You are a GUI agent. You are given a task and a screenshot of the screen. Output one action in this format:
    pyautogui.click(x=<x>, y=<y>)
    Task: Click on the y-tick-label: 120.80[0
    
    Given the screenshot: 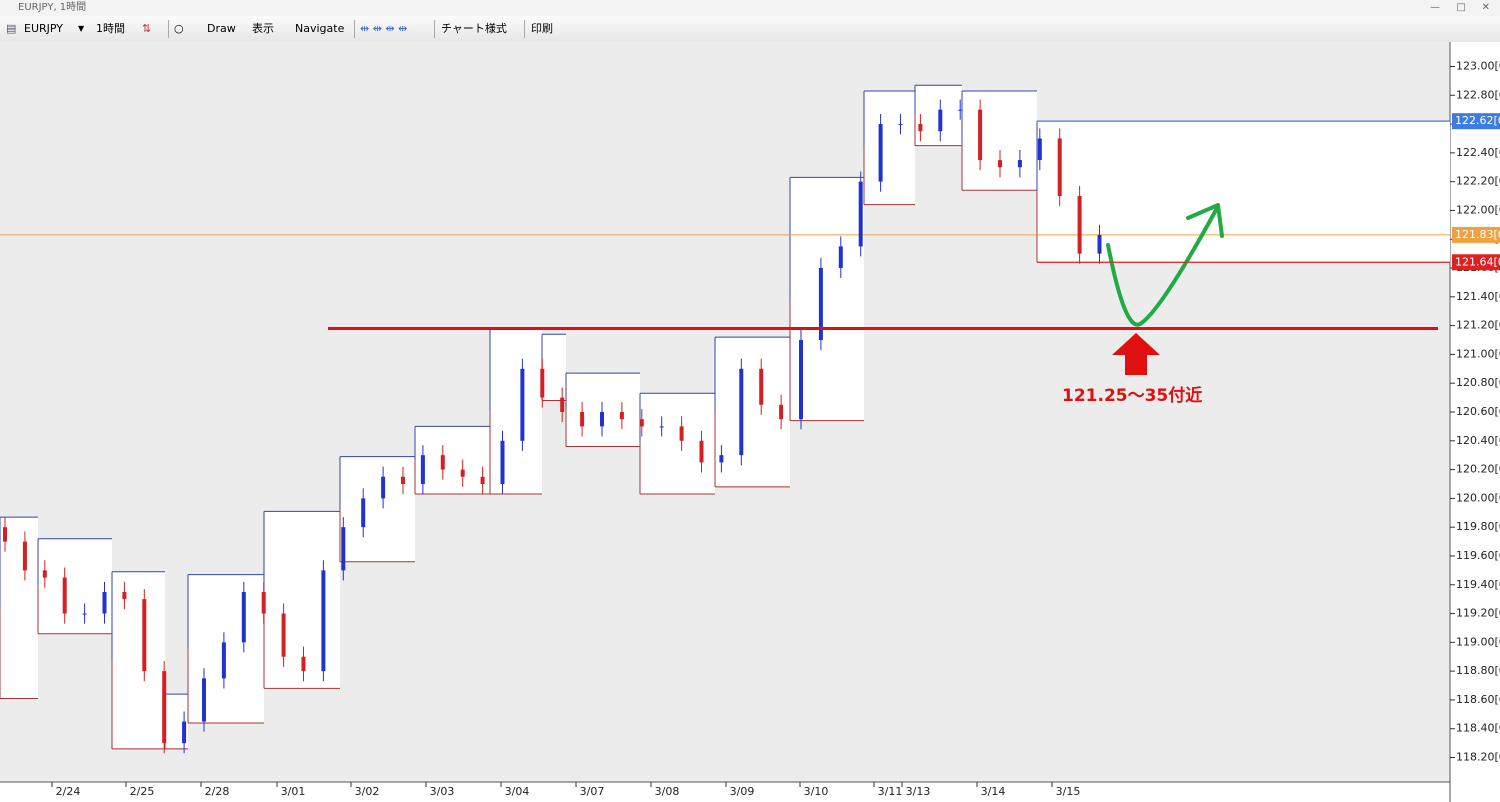 What is the action you would take?
    pyautogui.click(x=1478, y=382)
    